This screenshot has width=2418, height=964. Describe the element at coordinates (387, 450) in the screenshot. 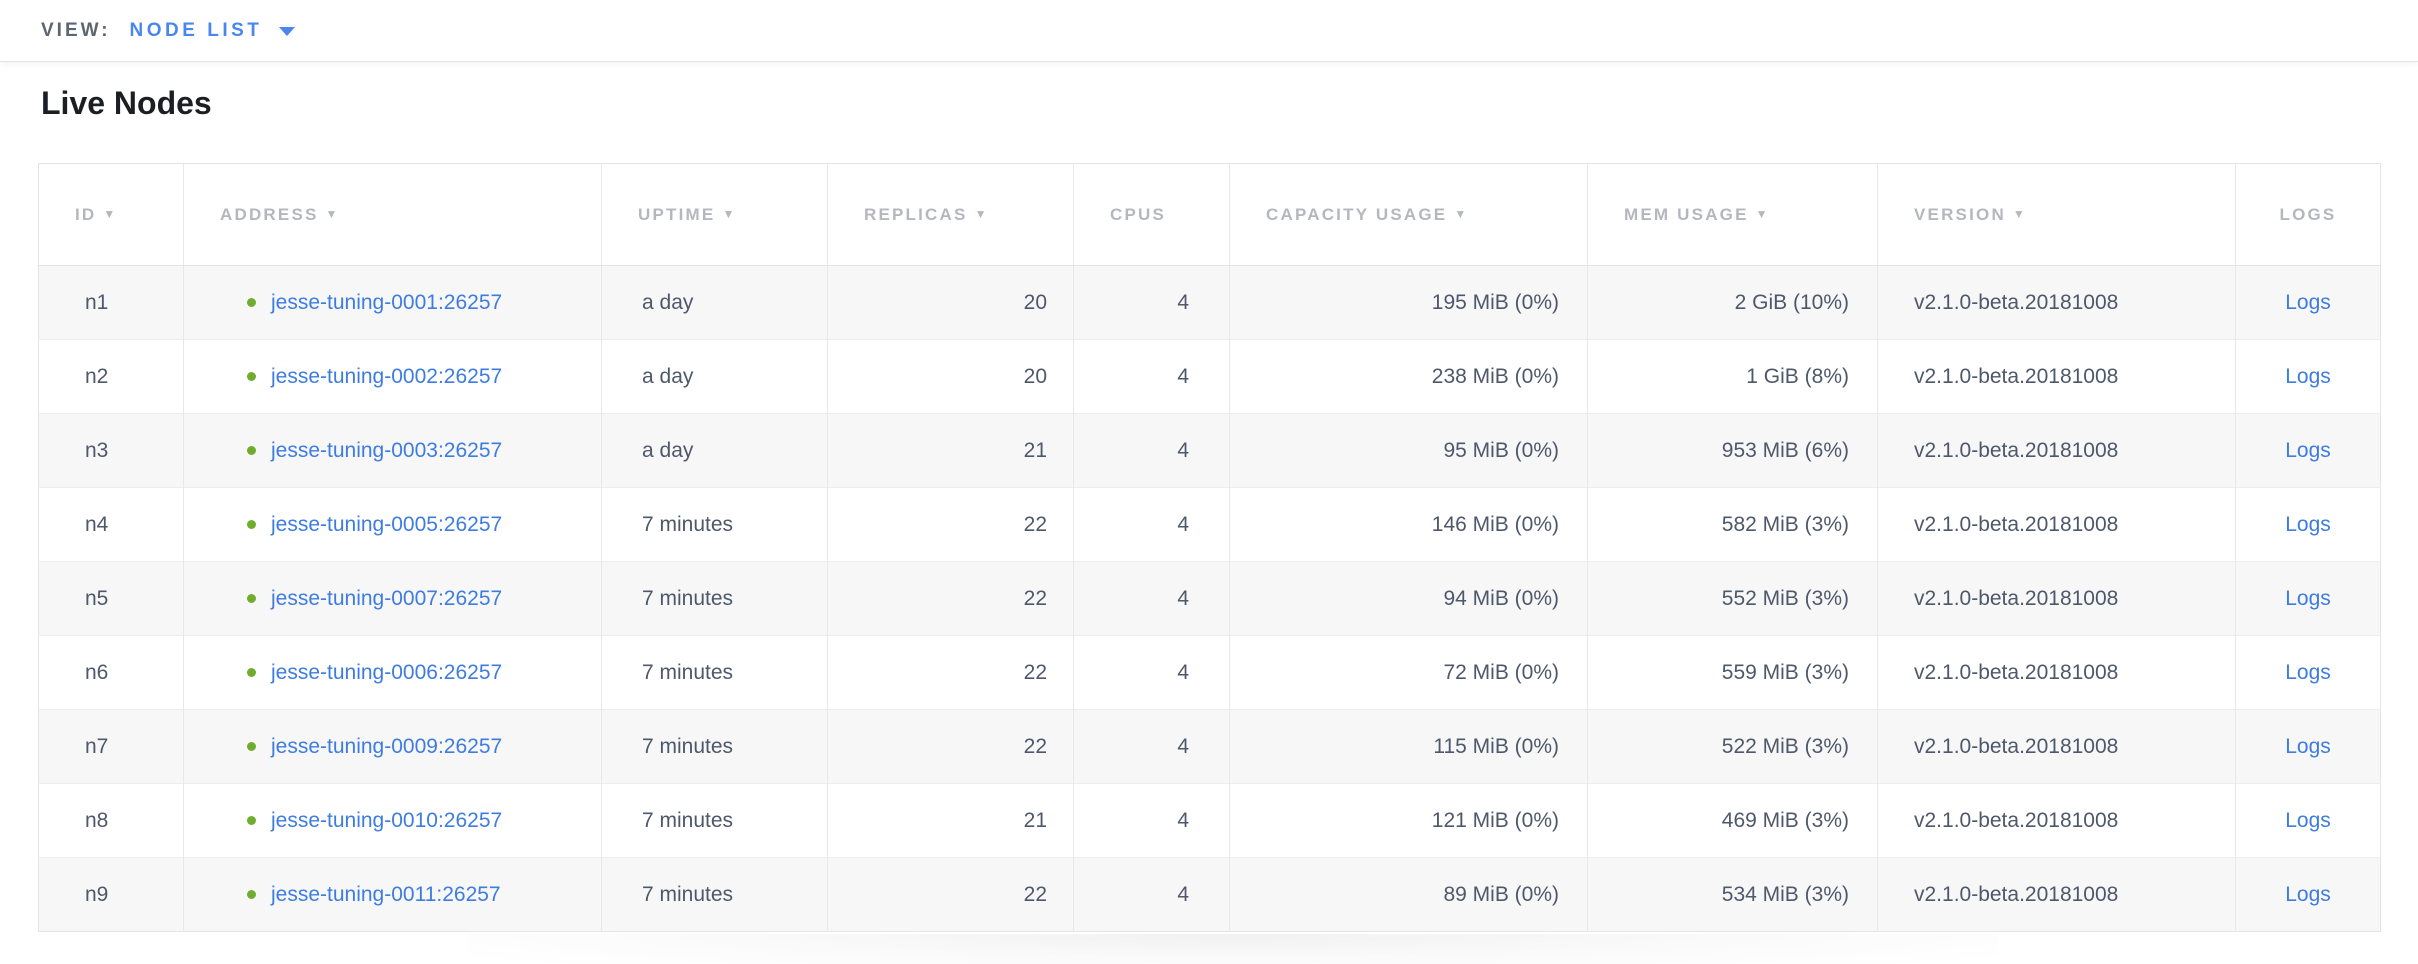

I see `node-address-link: jesse-tuning-0003:26257` at that location.